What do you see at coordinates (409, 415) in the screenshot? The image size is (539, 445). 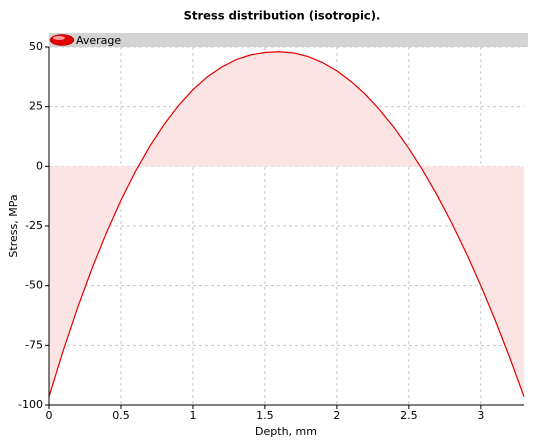 I see `x-tick-label: 2.5` at bounding box center [409, 415].